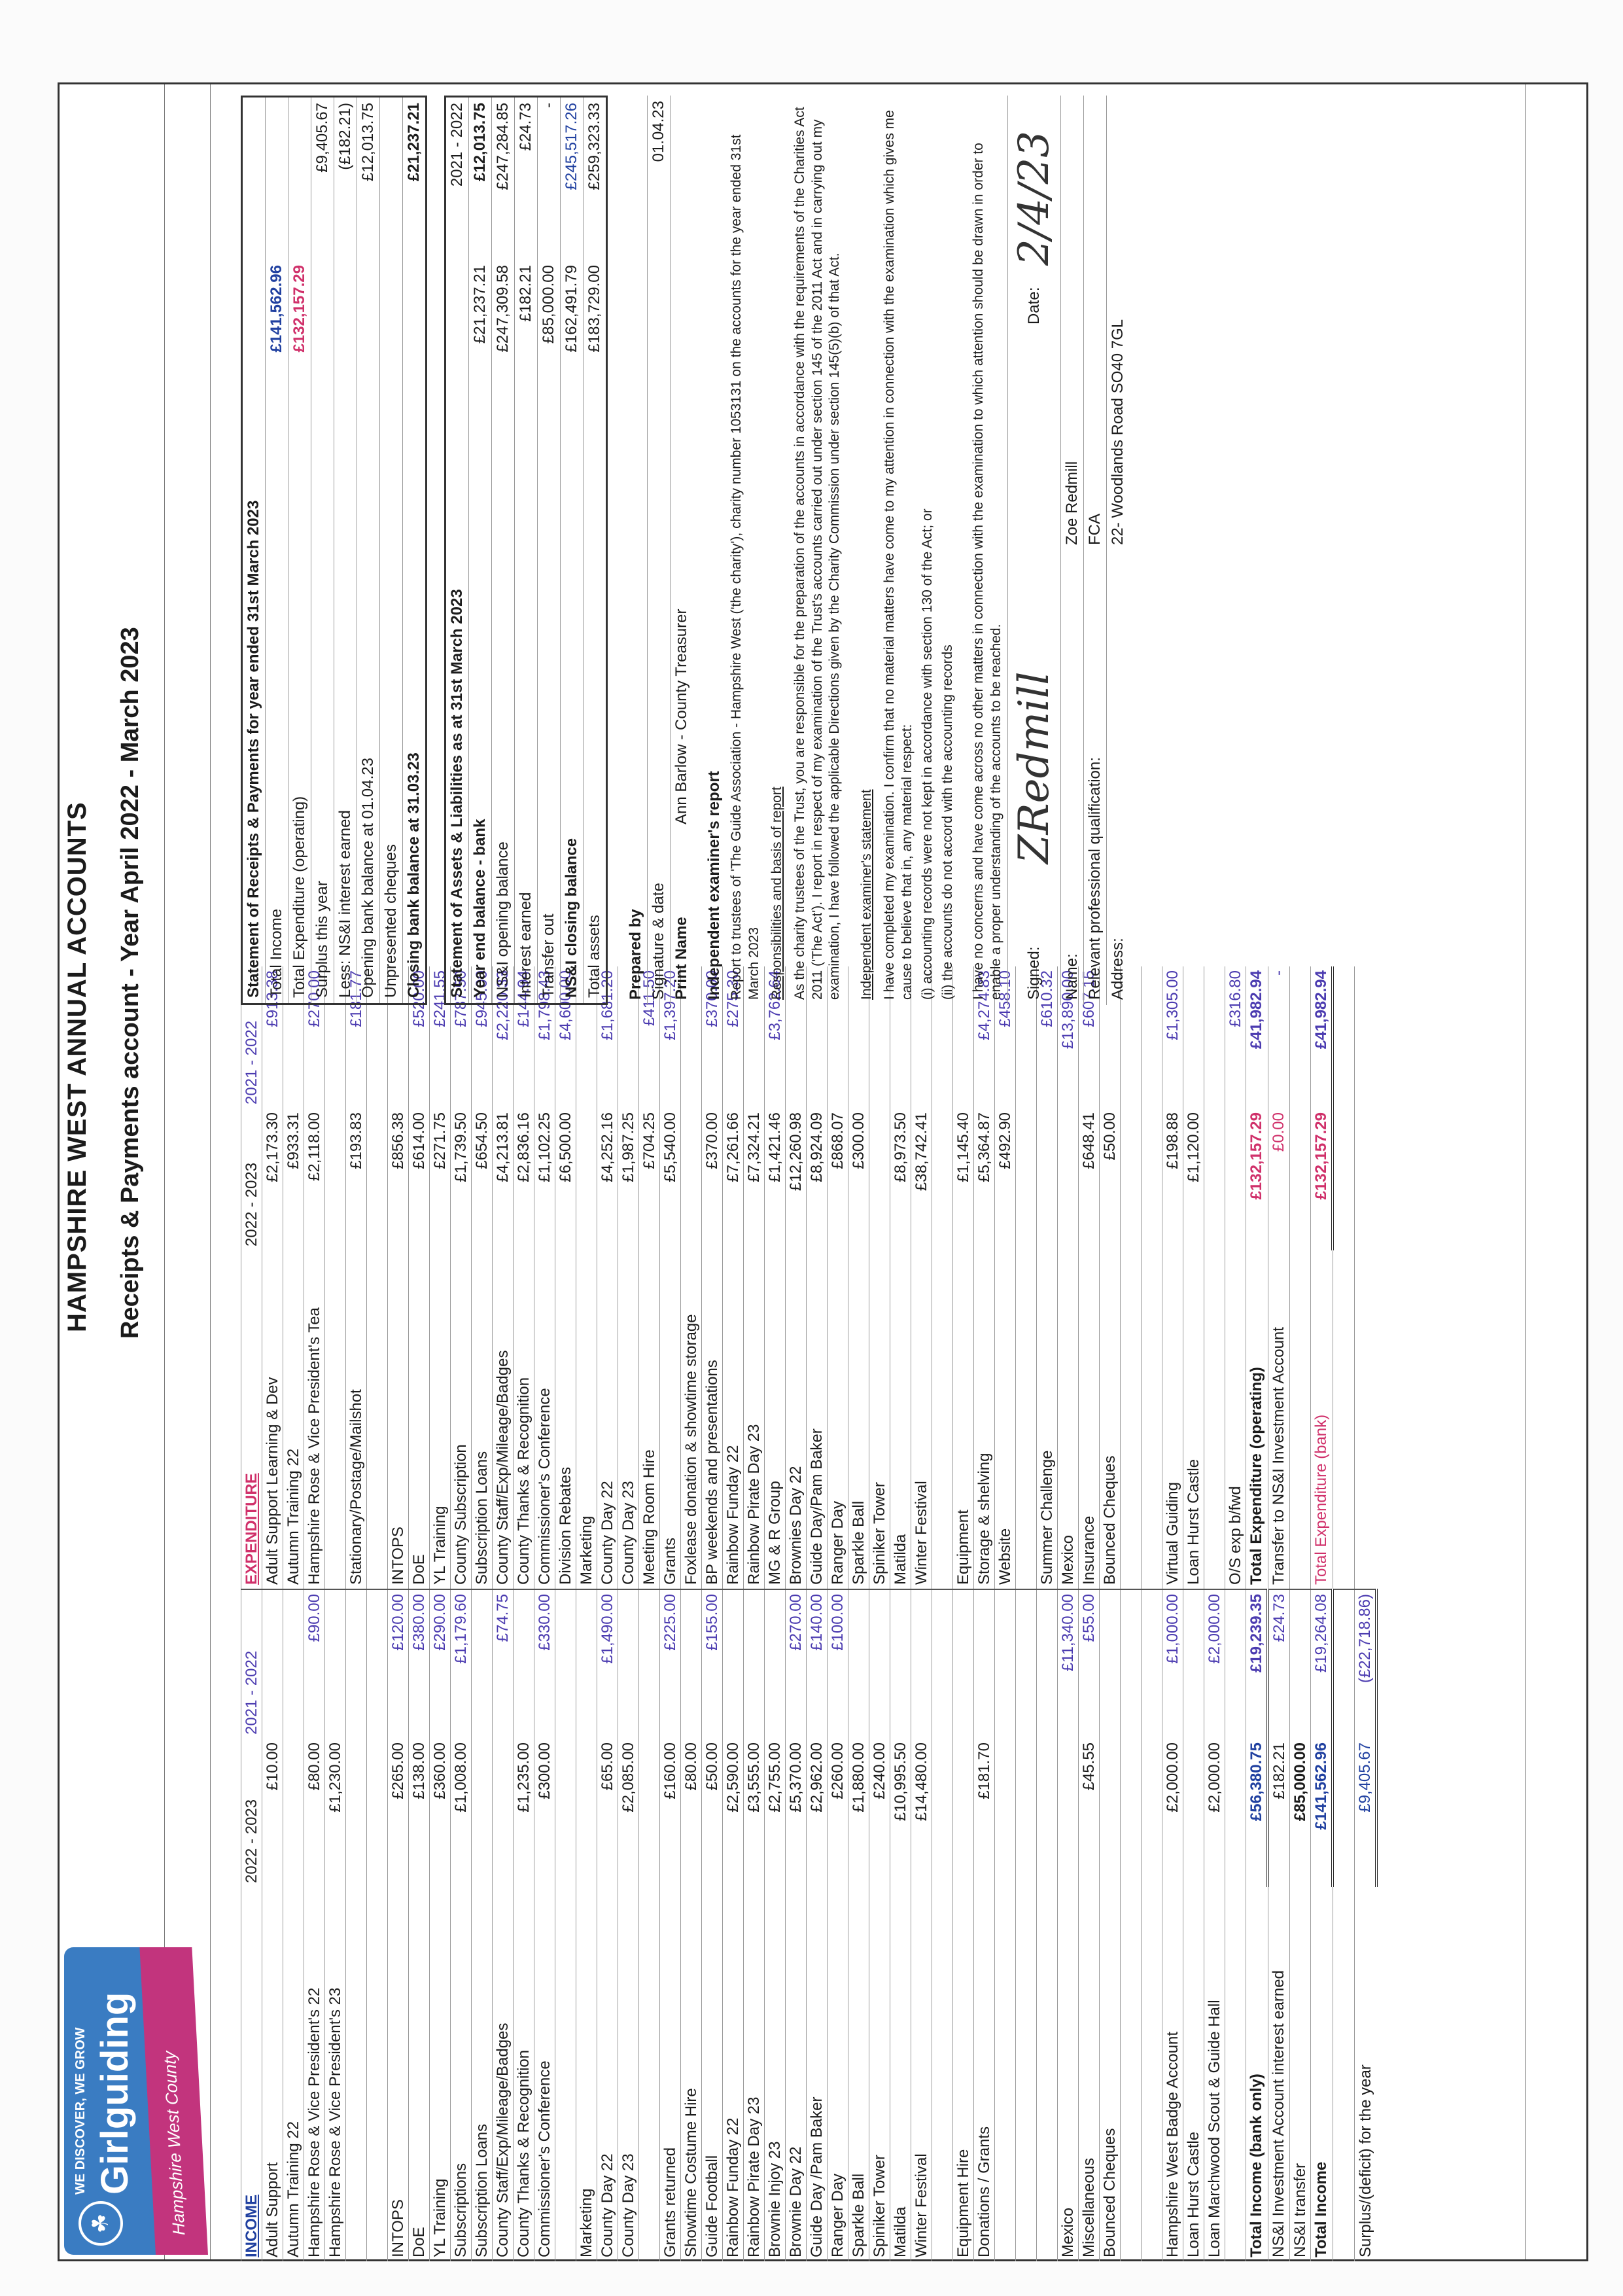 The image size is (1623, 2296). What do you see at coordinates (1118, 432) in the screenshot?
I see `examiner-addr: 22- Woodlands Road SO40 7GL` at bounding box center [1118, 432].